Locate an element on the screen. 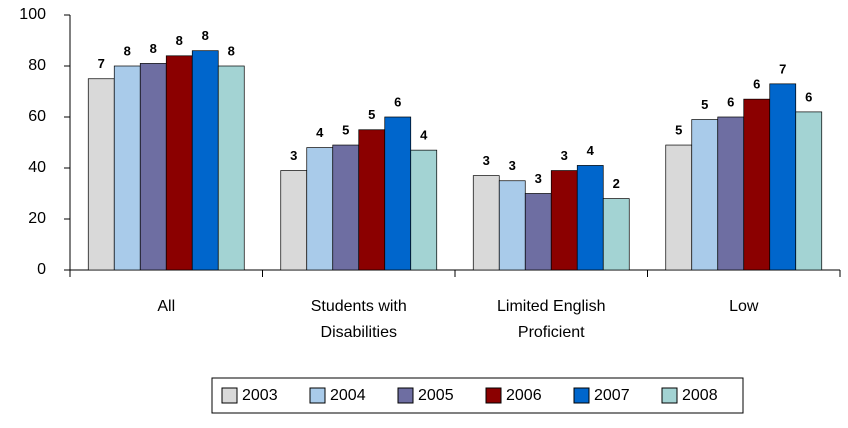 Image resolution: width=848 pixels, height=428 pixels. legend-label: 2004 is located at coordinates (348, 395).